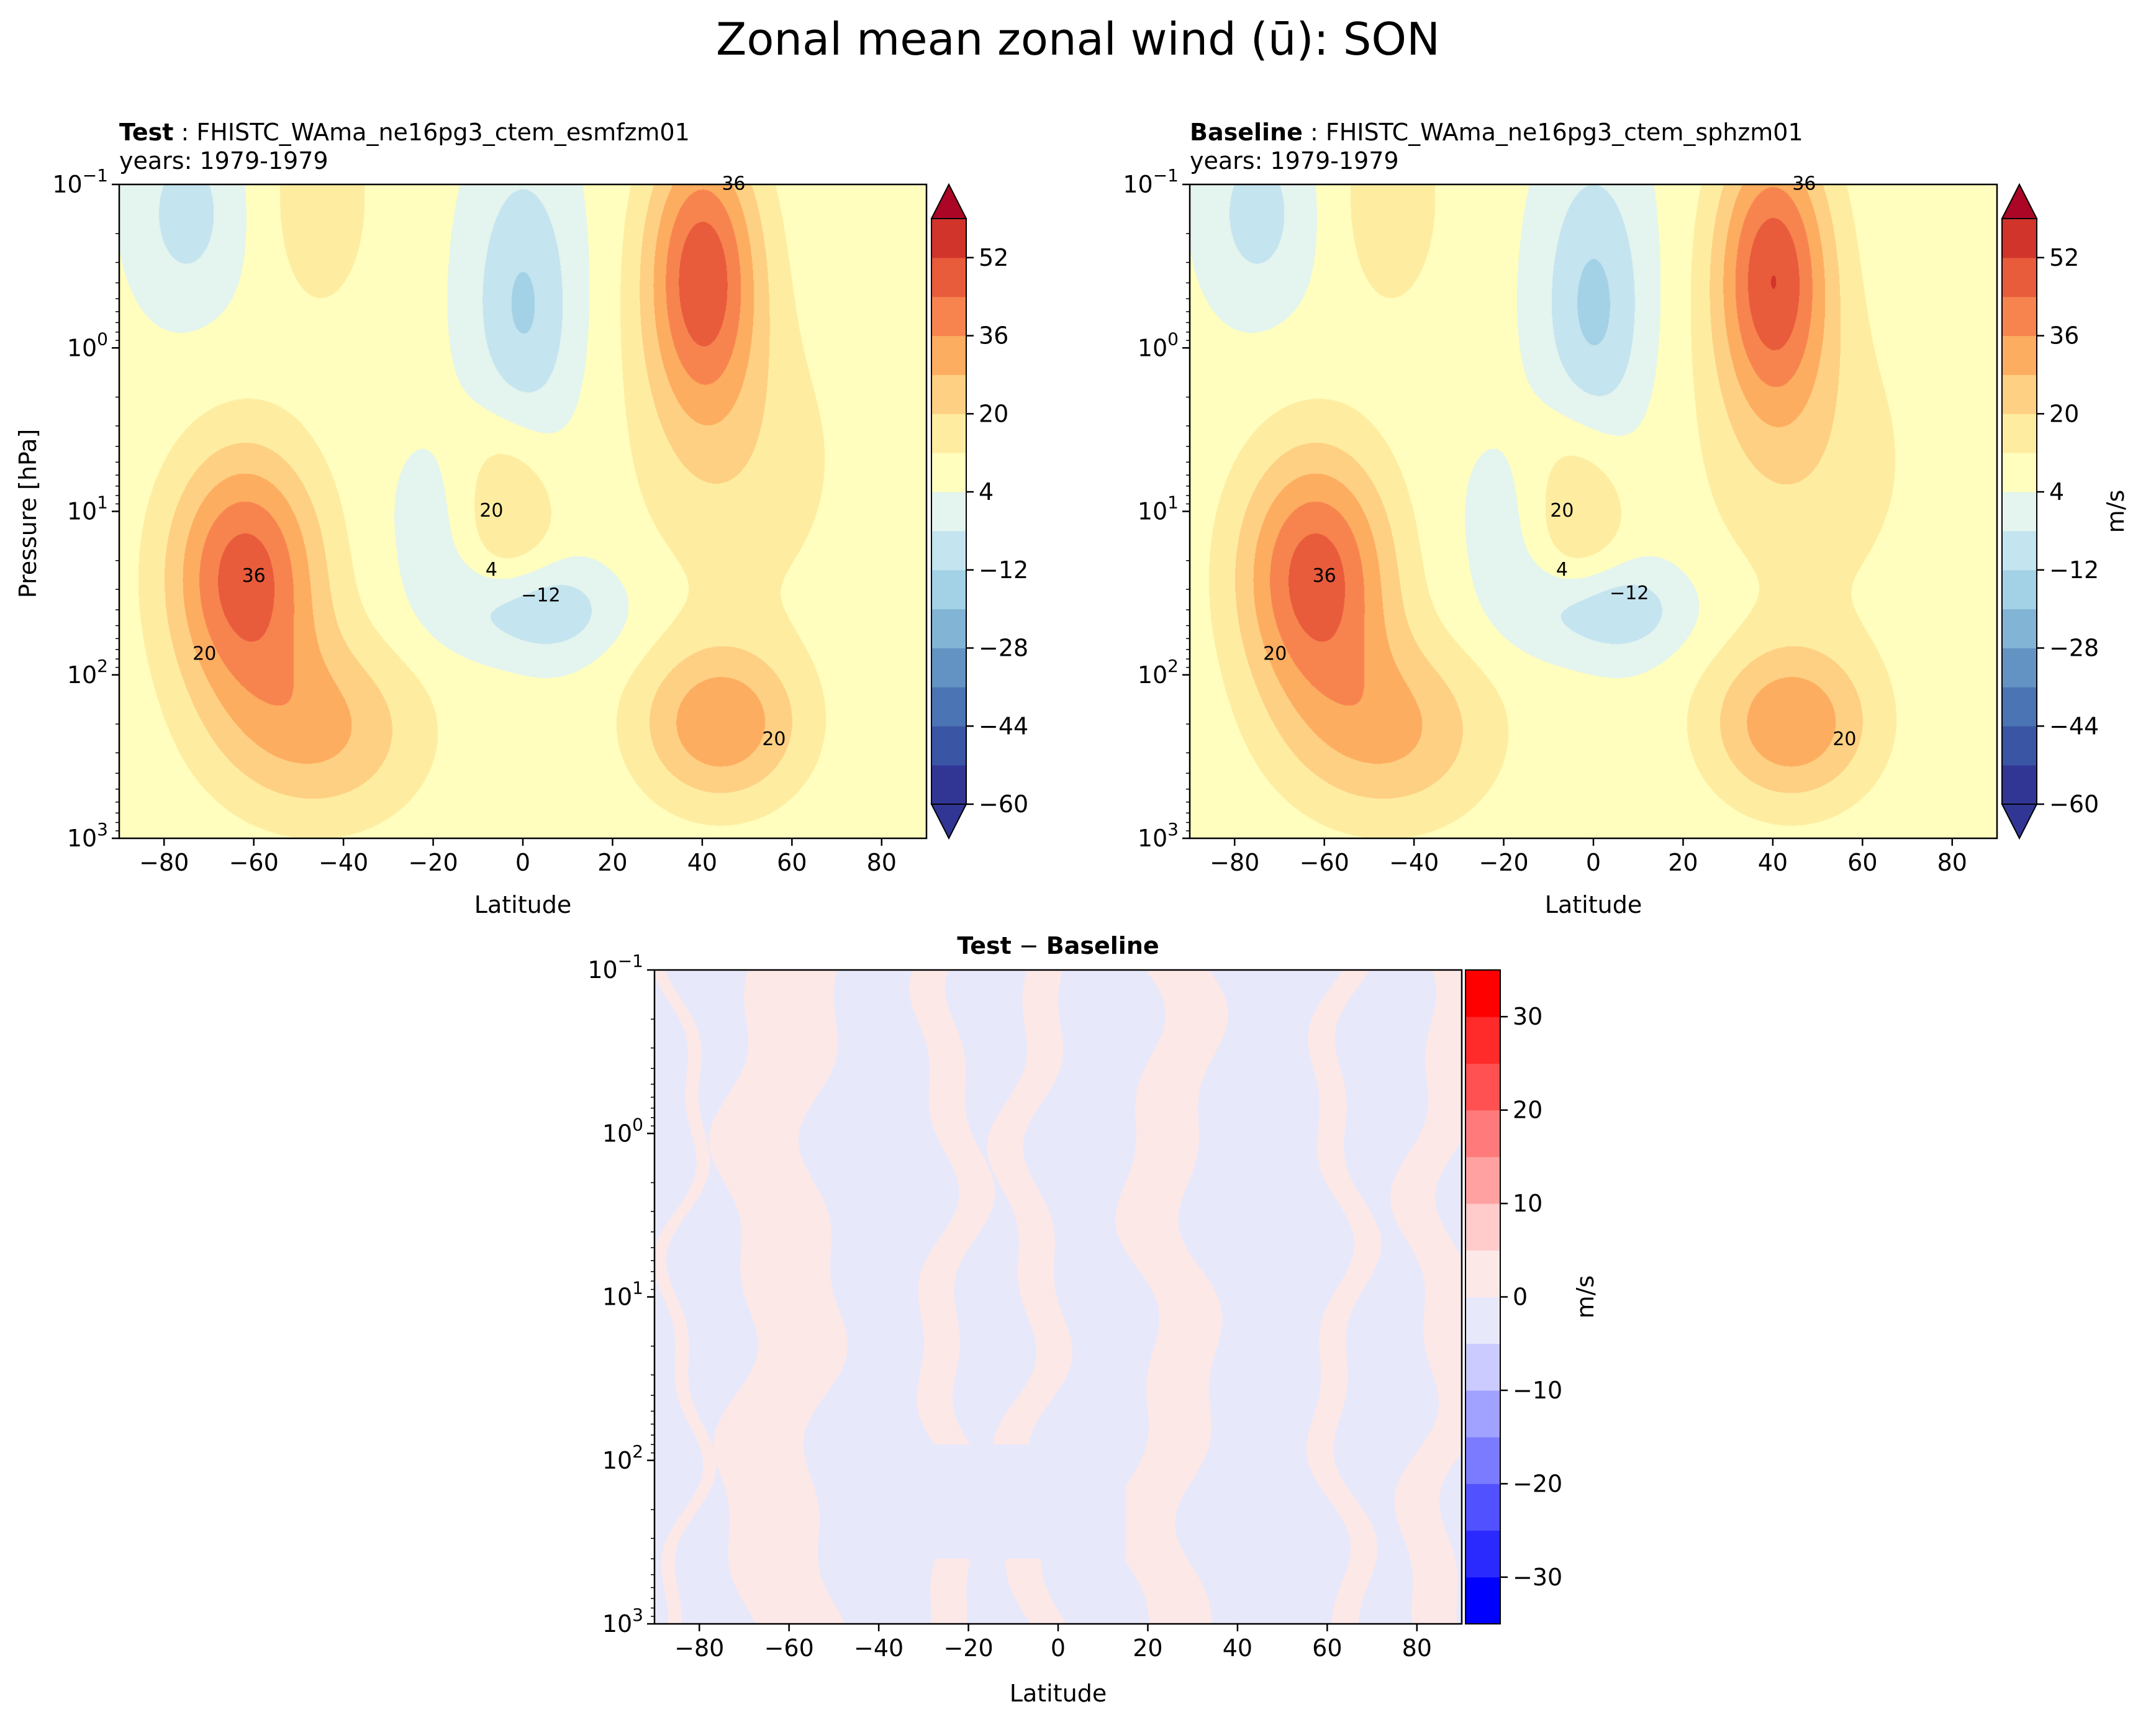 The height and width of the screenshot is (1717, 2156). What do you see at coordinates (1527, 1110) in the screenshot?
I see `colorbar-tick-label: 20` at bounding box center [1527, 1110].